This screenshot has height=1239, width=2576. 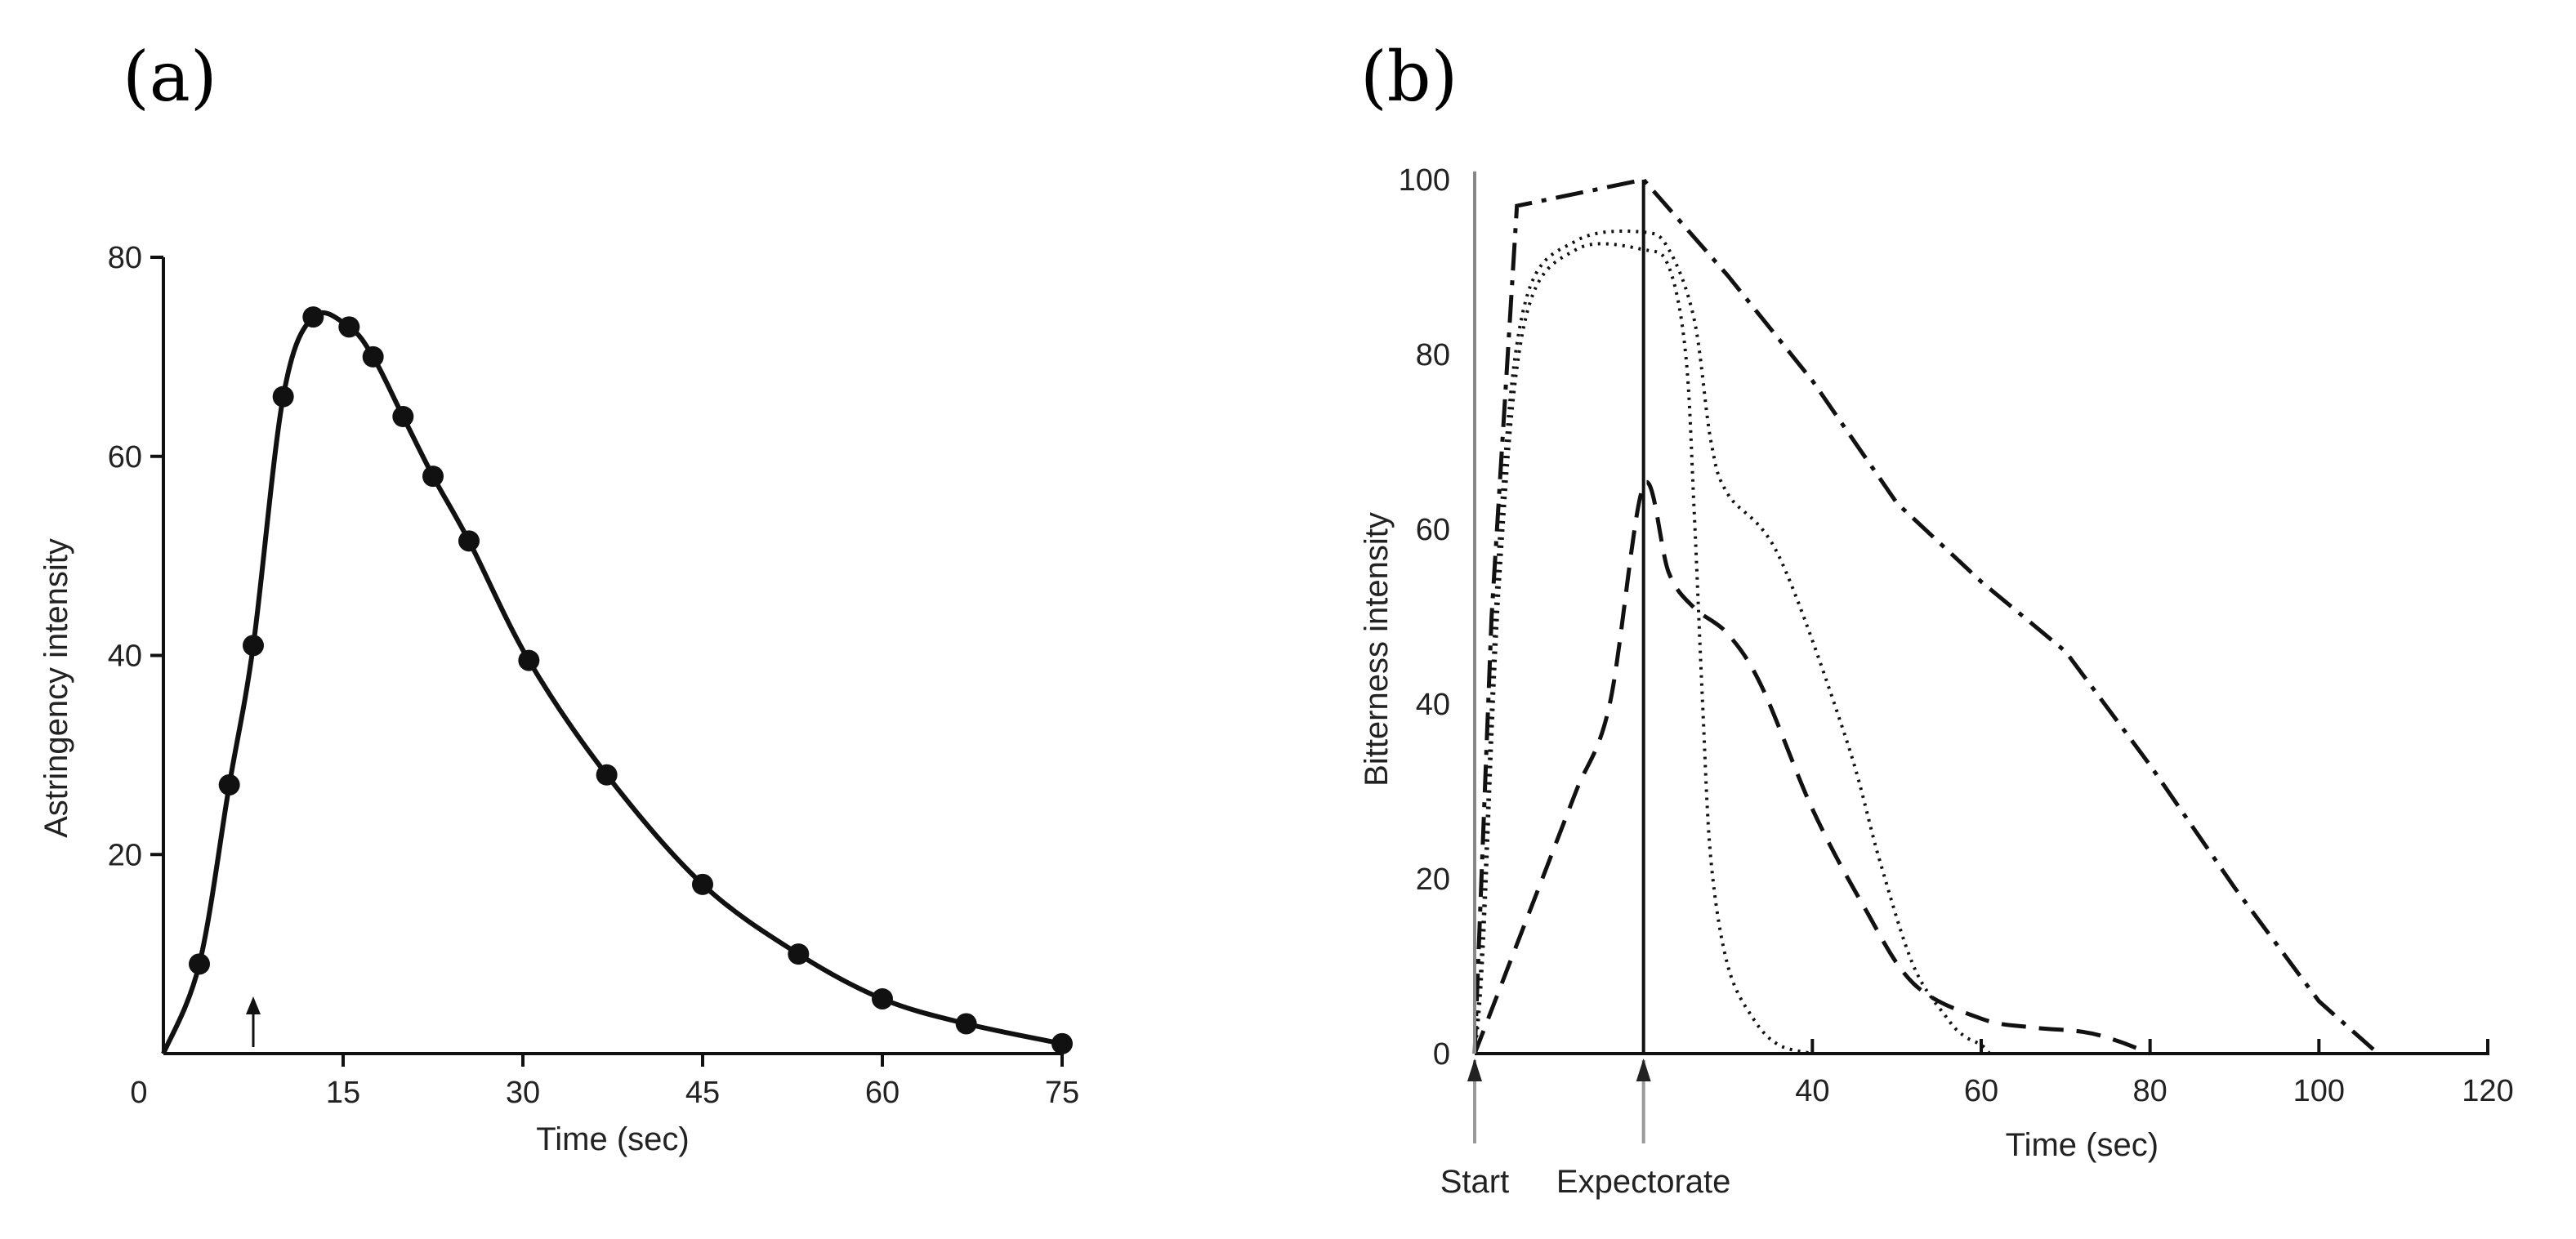 I want to click on panel-a-x-tick-label: 15, so click(x=343, y=1093).